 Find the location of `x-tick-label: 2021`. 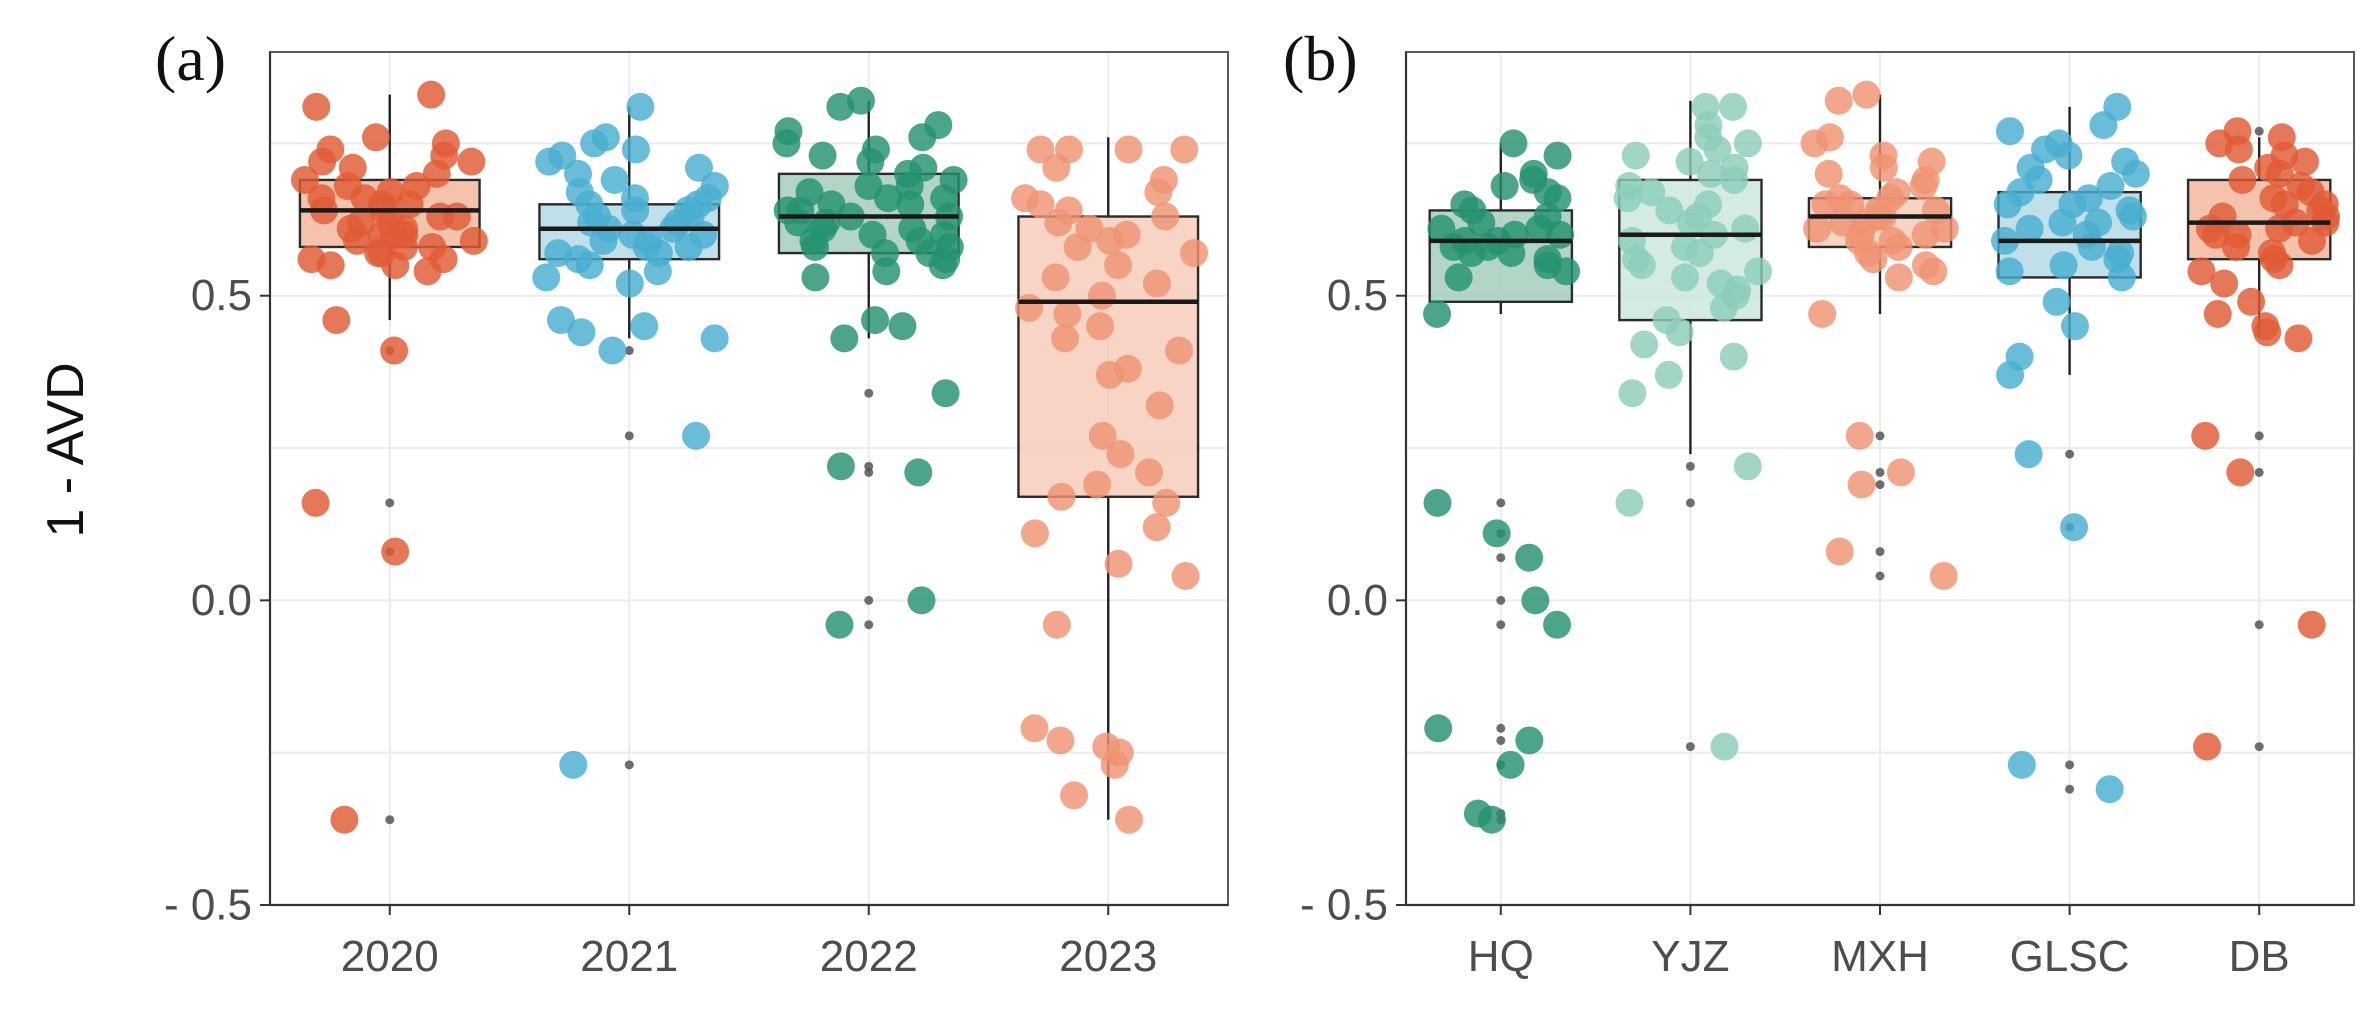

x-tick-label: 2021 is located at coordinates (629, 956).